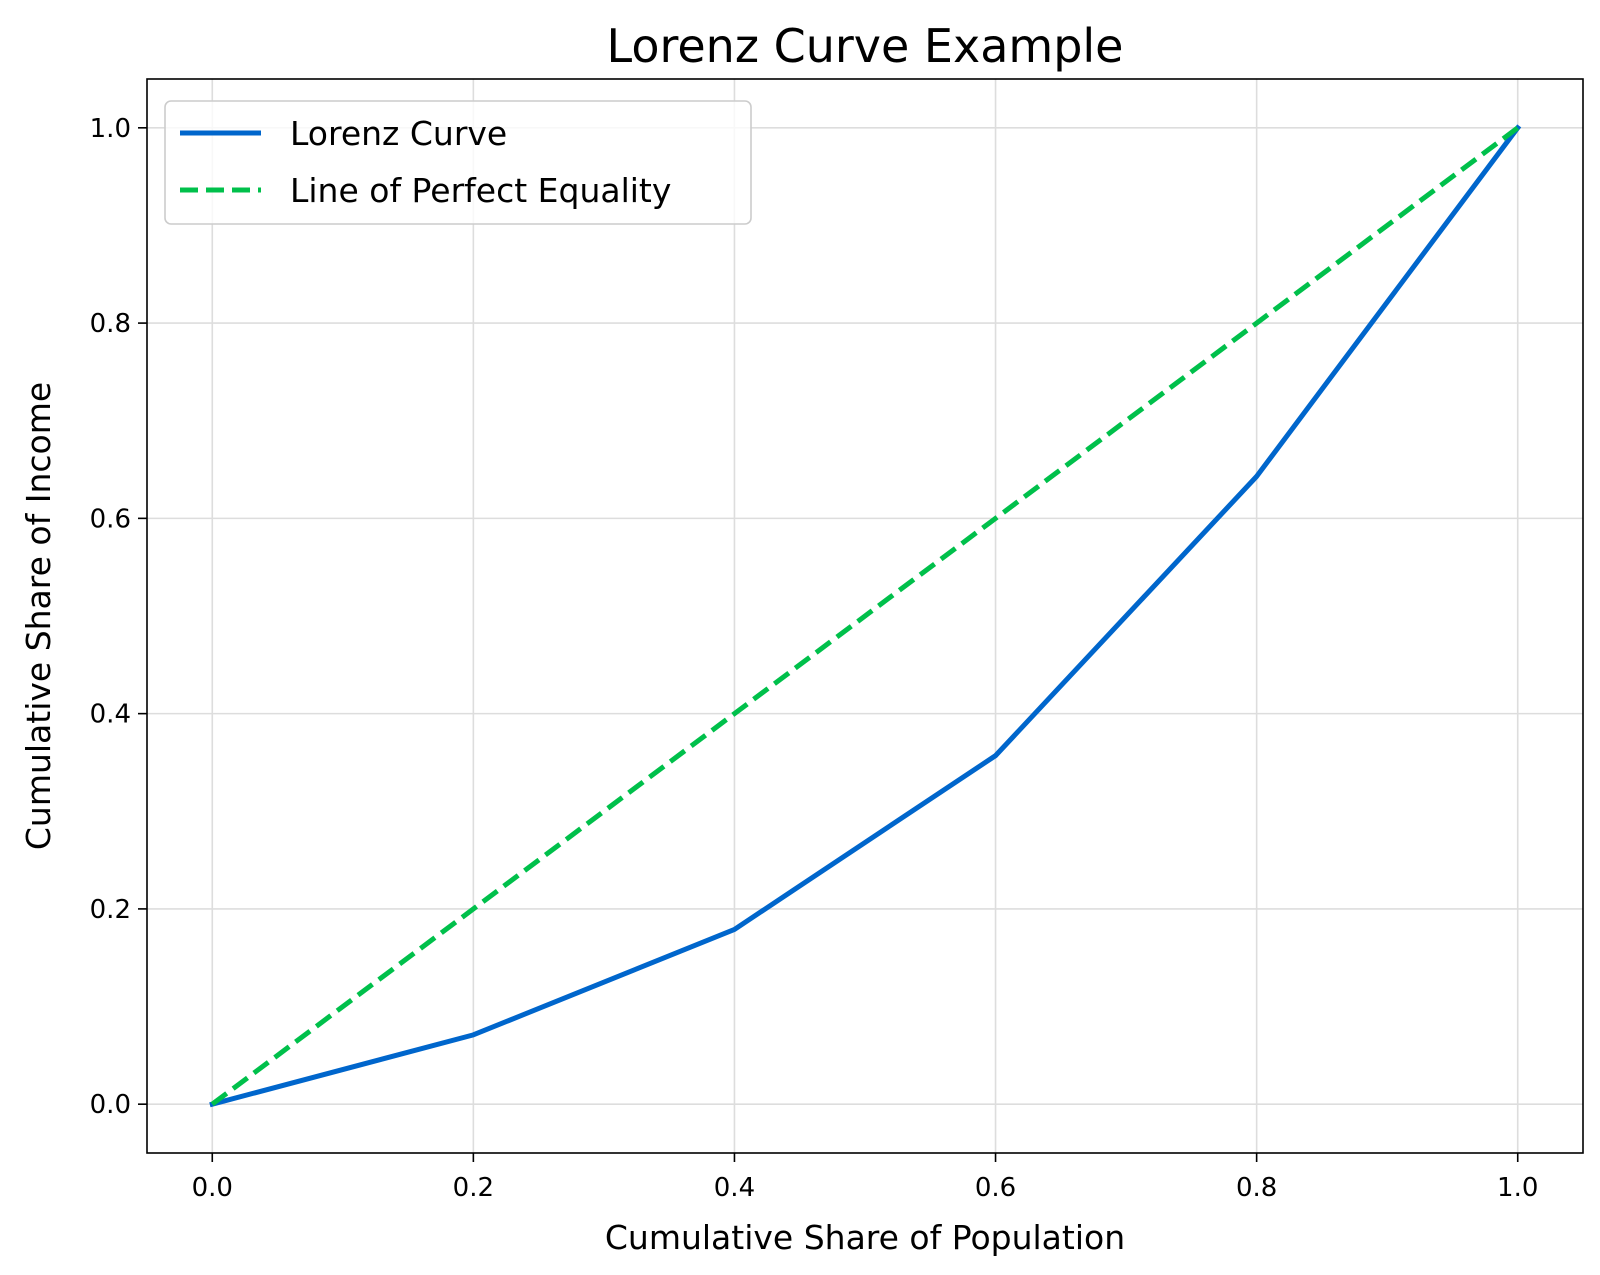 The width and height of the screenshot is (1600, 1275). Describe the element at coordinates (110, 910) in the screenshot. I see `y-tick-label: 0.2` at that location.